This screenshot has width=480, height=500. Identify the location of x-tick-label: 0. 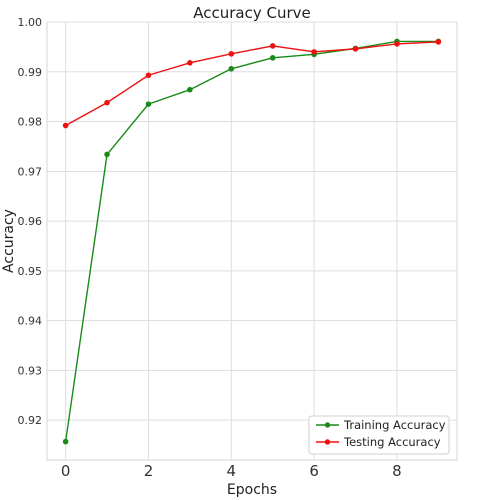
(66, 471).